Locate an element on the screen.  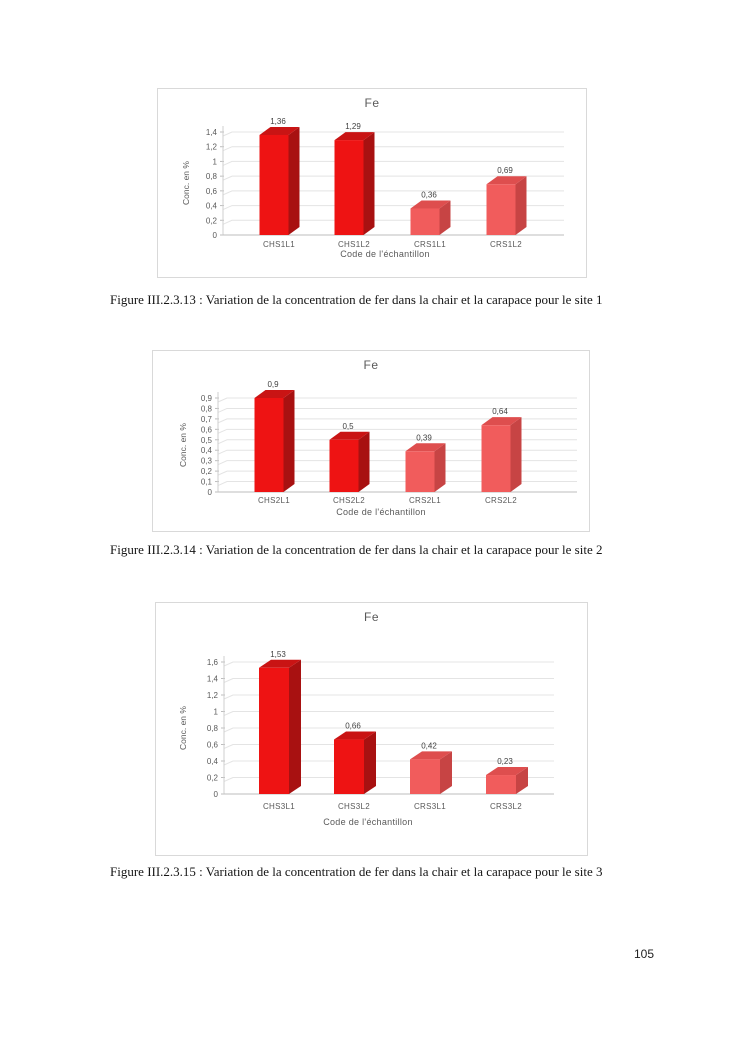
y-tick-label: 0,3 is located at coordinates (207, 461).